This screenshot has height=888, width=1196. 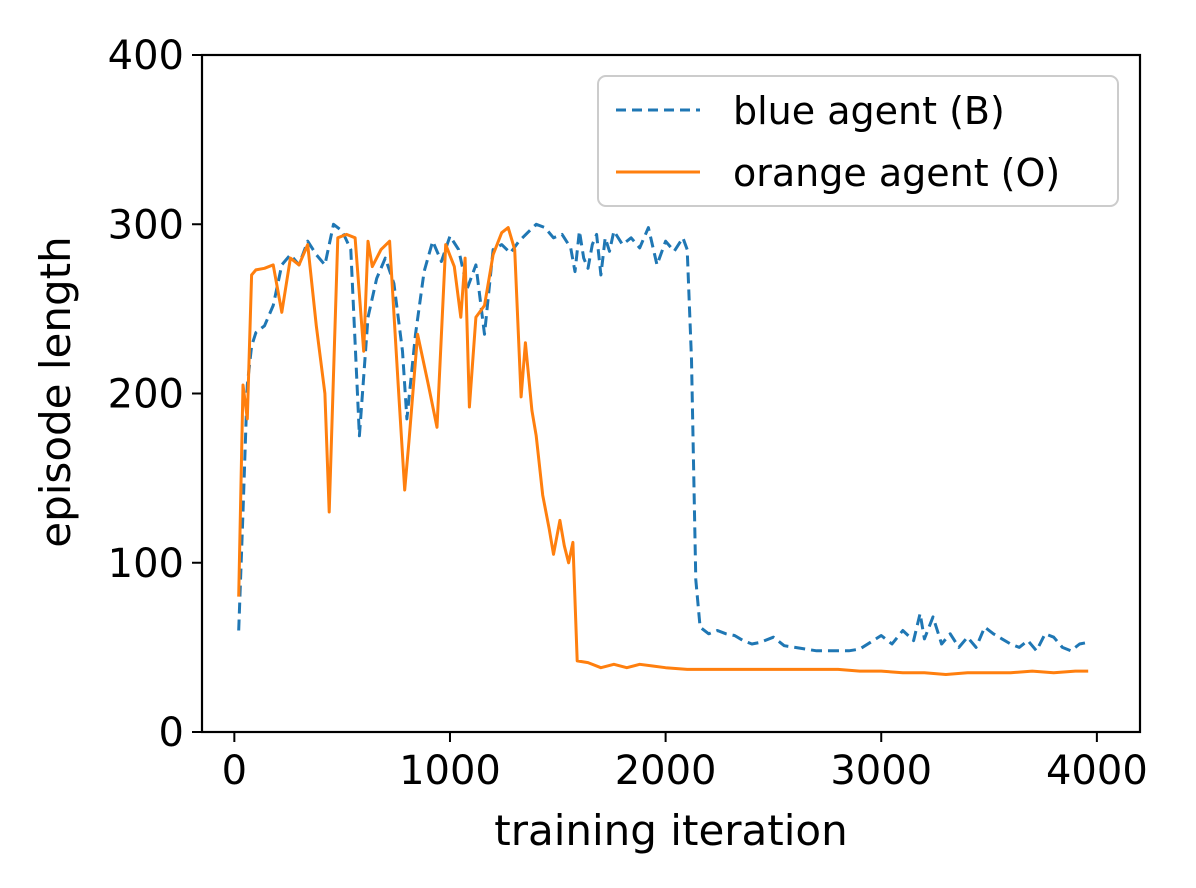 I want to click on legend: blue agent (B) orange agent (O), so click(x=858, y=141).